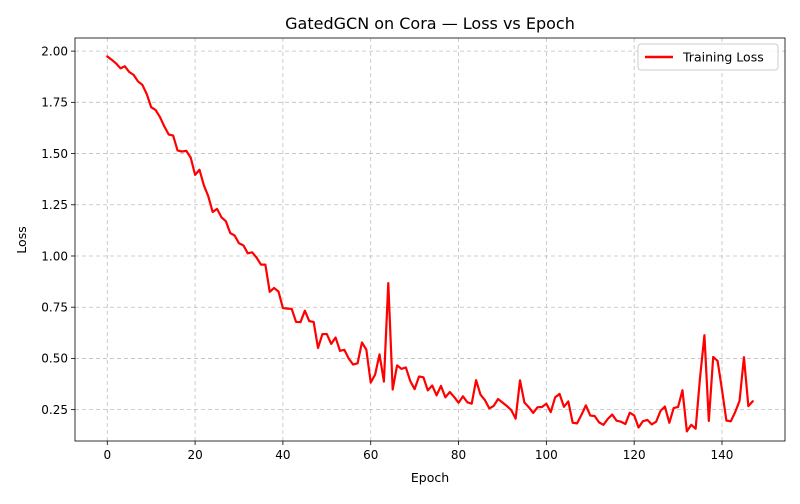 The height and width of the screenshot is (504, 800). What do you see at coordinates (458, 455) in the screenshot?
I see `x-tick-label: 80` at bounding box center [458, 455].